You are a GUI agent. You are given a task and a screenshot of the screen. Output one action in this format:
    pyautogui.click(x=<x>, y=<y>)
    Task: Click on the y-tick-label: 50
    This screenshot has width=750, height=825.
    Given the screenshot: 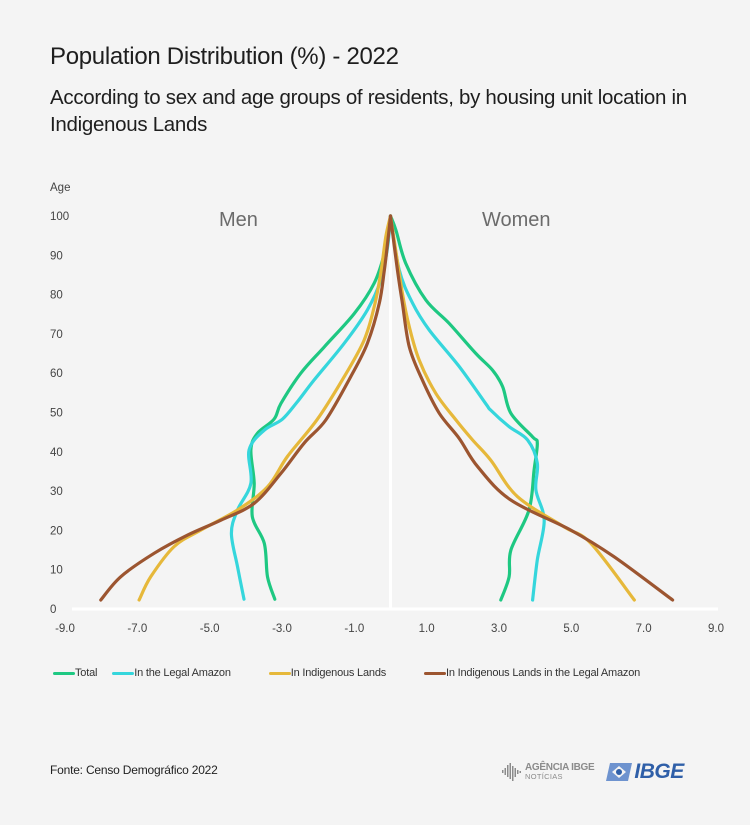 What is the action you would take?
    pyautogui.click(x=56, y=414)
    